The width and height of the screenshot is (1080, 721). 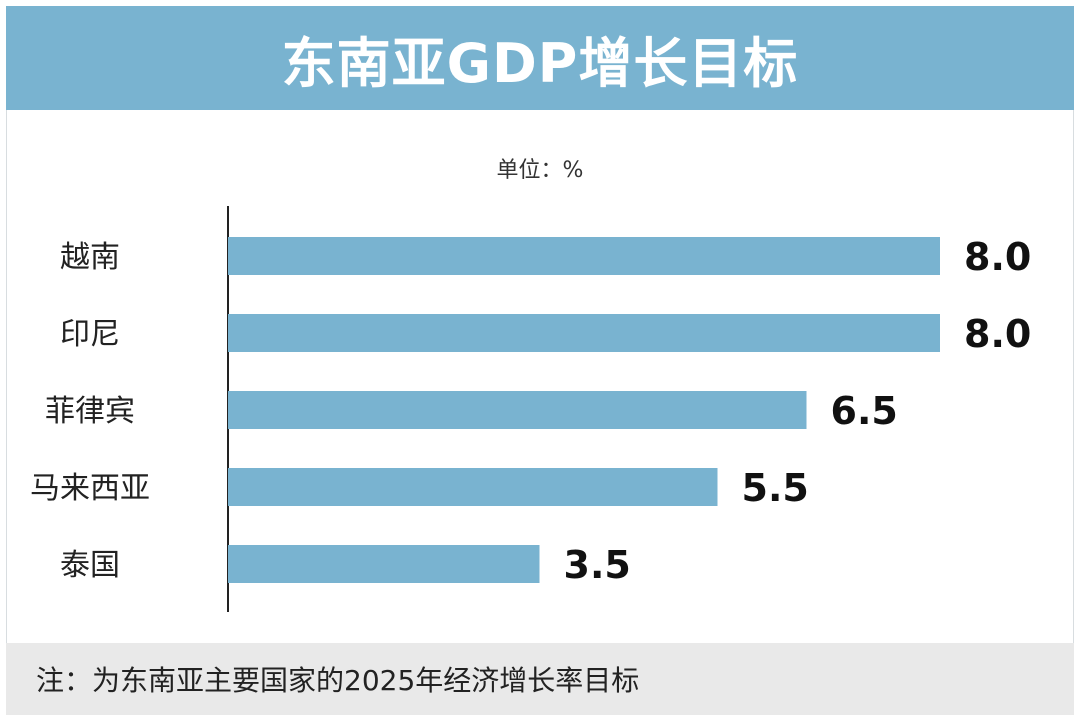 What do you see at coordinates (864, 411) in the screenshot?
I see `value-label: 6.5` at bounding box center [864, 411].